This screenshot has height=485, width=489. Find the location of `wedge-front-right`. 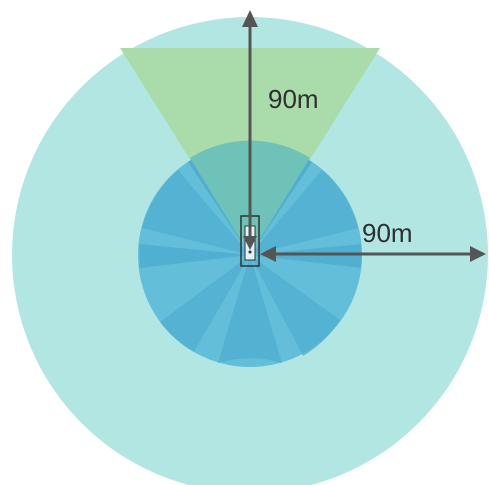

wedge-front-right is located at coordinates (304, 212).